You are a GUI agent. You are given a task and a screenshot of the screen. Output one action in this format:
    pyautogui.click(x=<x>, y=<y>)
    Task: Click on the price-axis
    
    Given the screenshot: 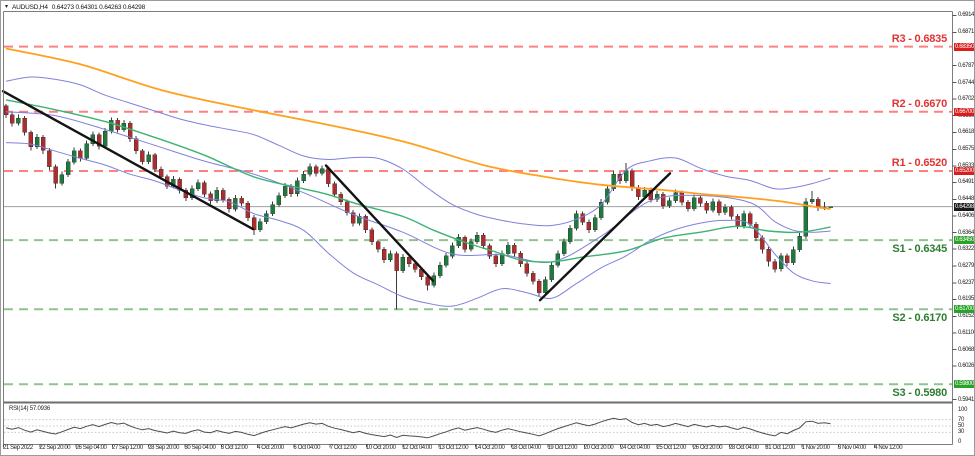 What is the action you would take?
    pyautogui.click(x=964, y=227)
    